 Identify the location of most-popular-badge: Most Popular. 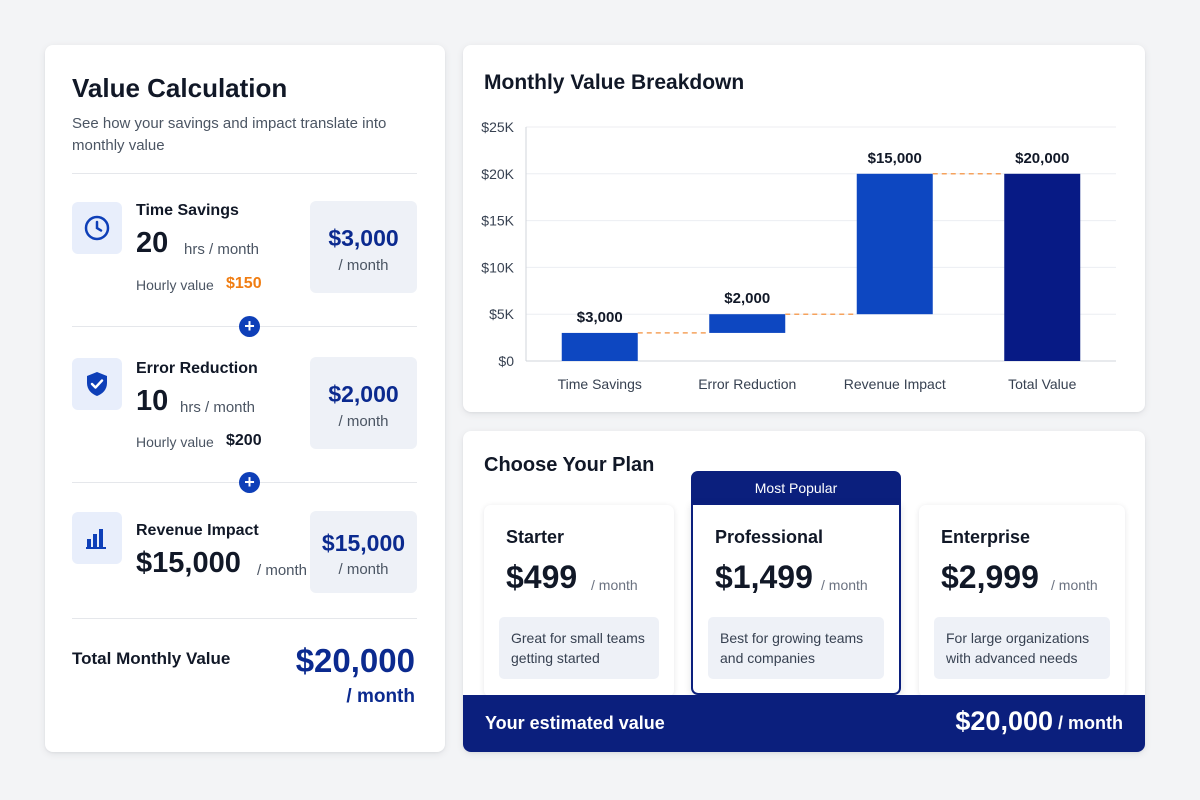
(796, 488).